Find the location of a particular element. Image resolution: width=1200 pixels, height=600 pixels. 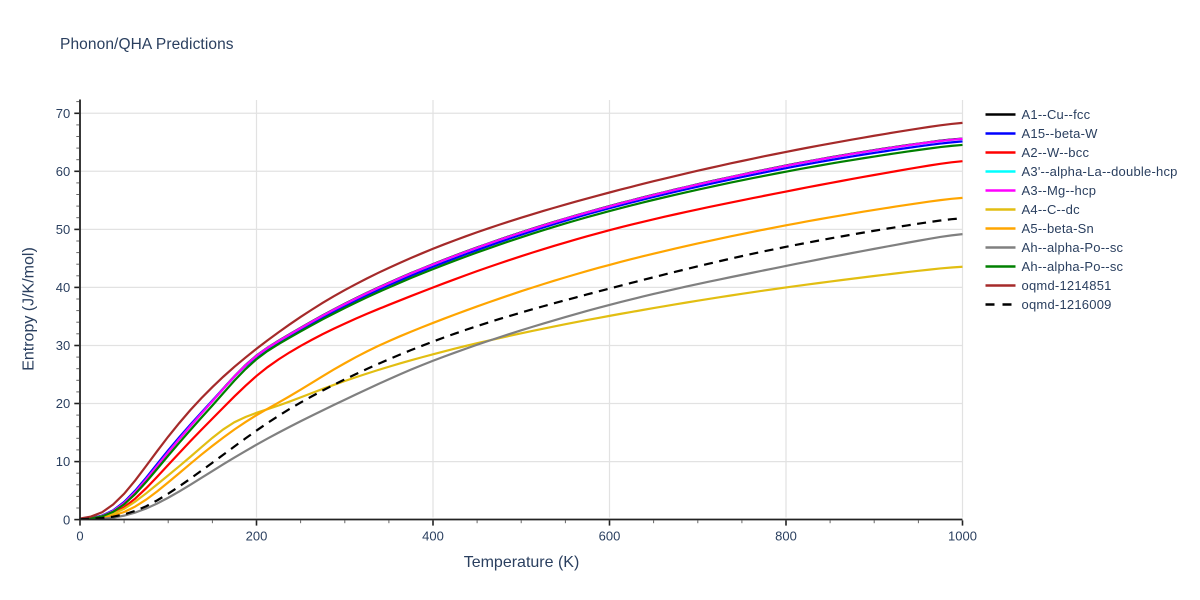

svg-text: 70 is located at coordinates (63, 113).